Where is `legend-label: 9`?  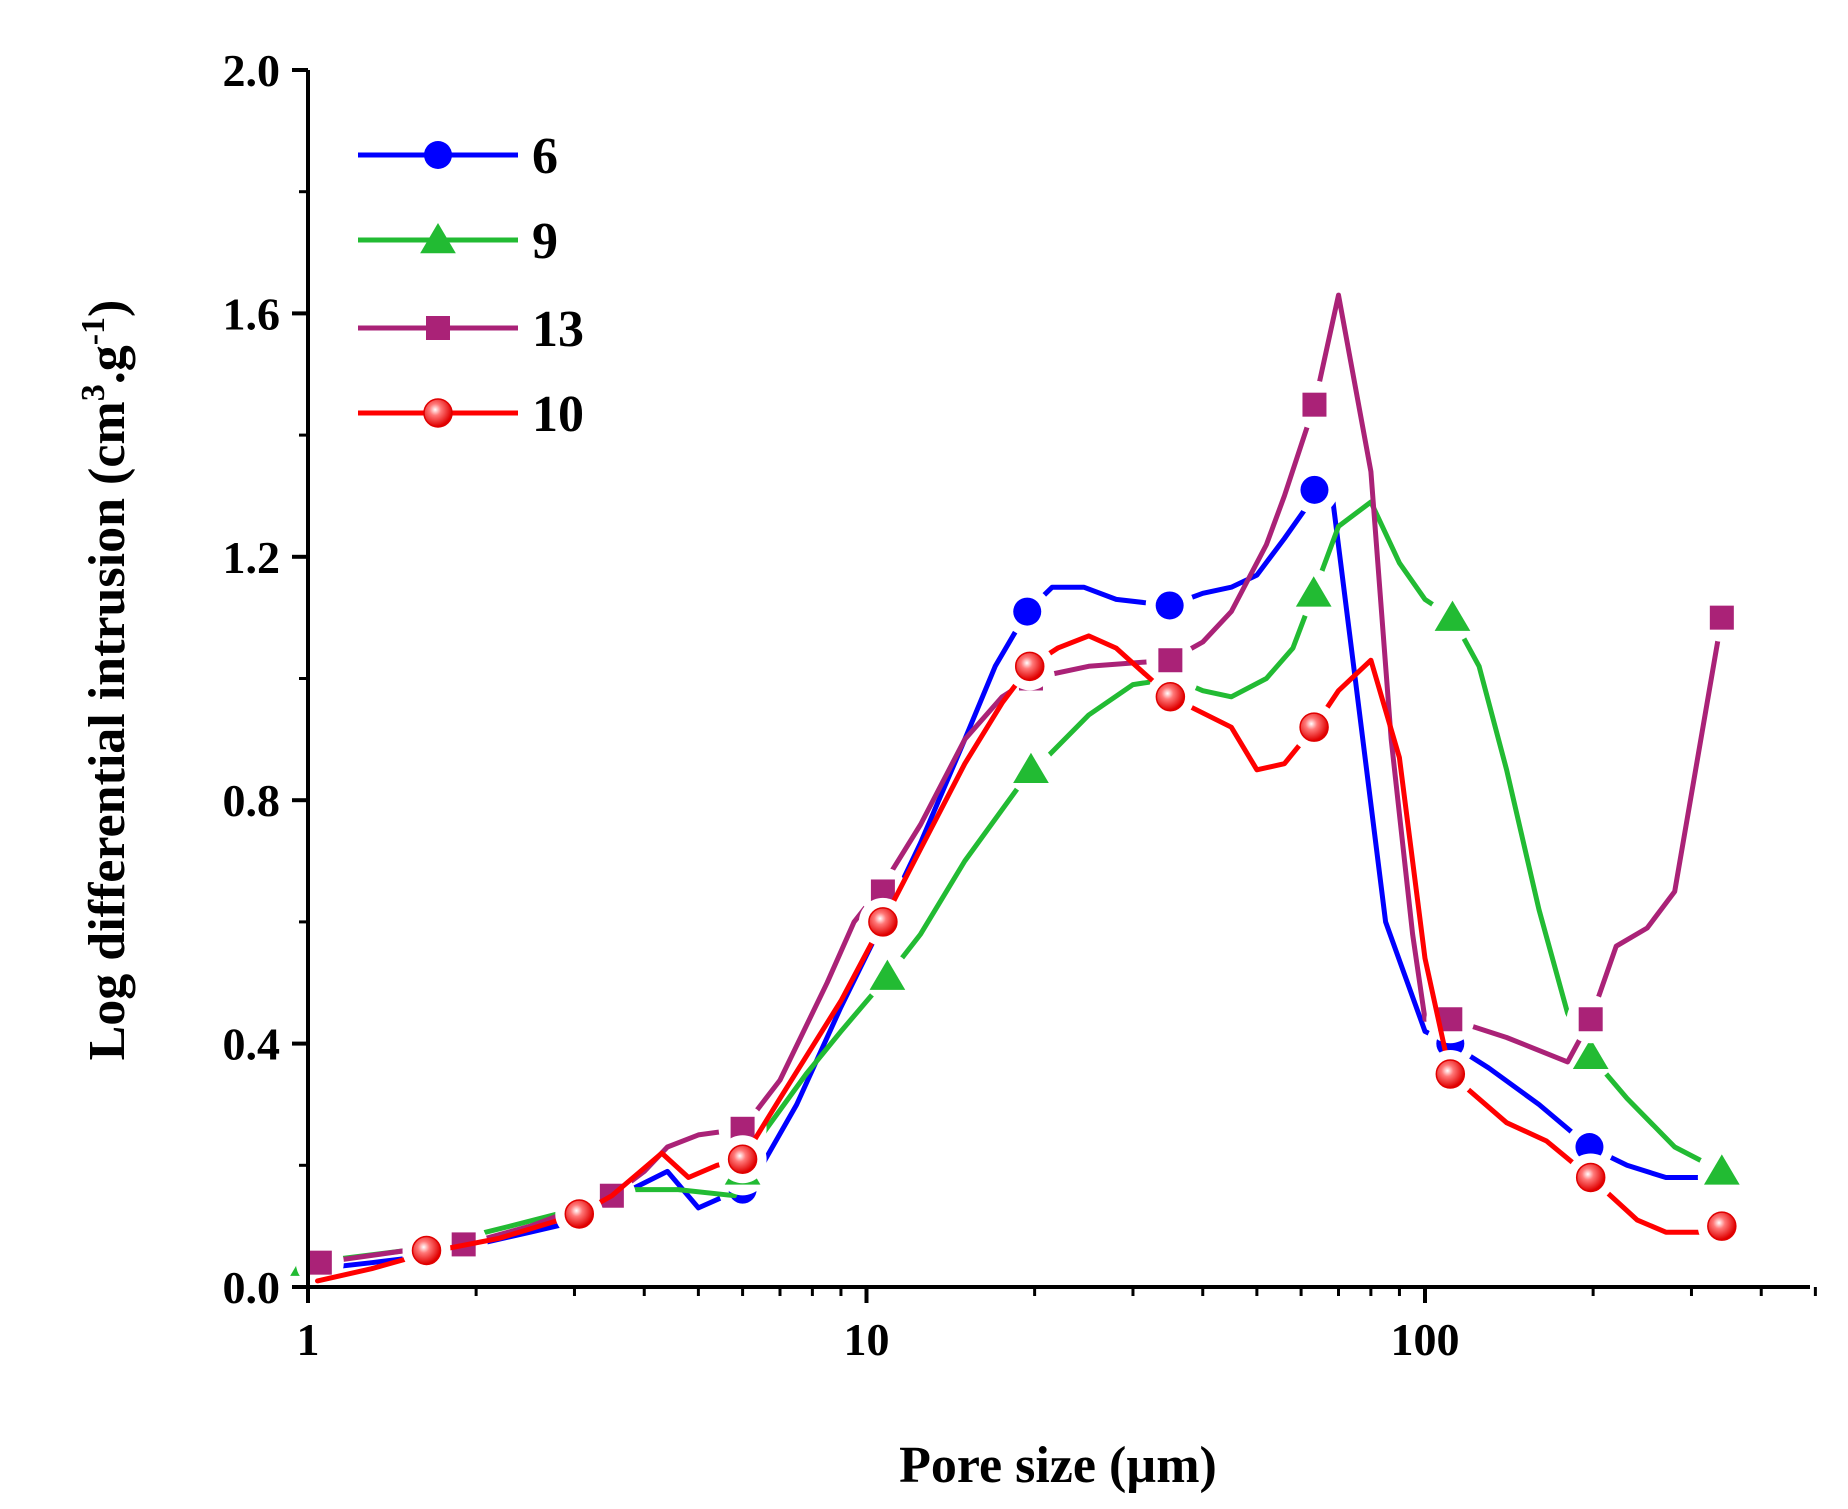 legend-label: 9 is located at coordinates (545, 241).